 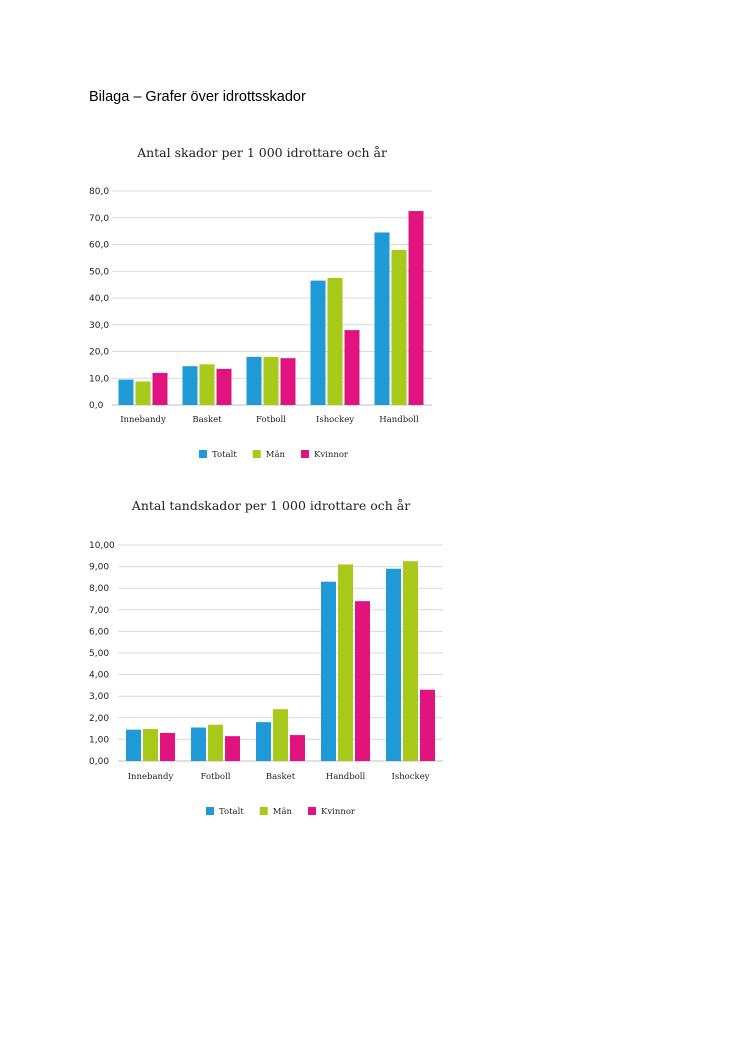 What do you see at coordinates (99, 611) in the screenshot?
I see `y-tick-label: 7,00` at bounding box center [99, 611].